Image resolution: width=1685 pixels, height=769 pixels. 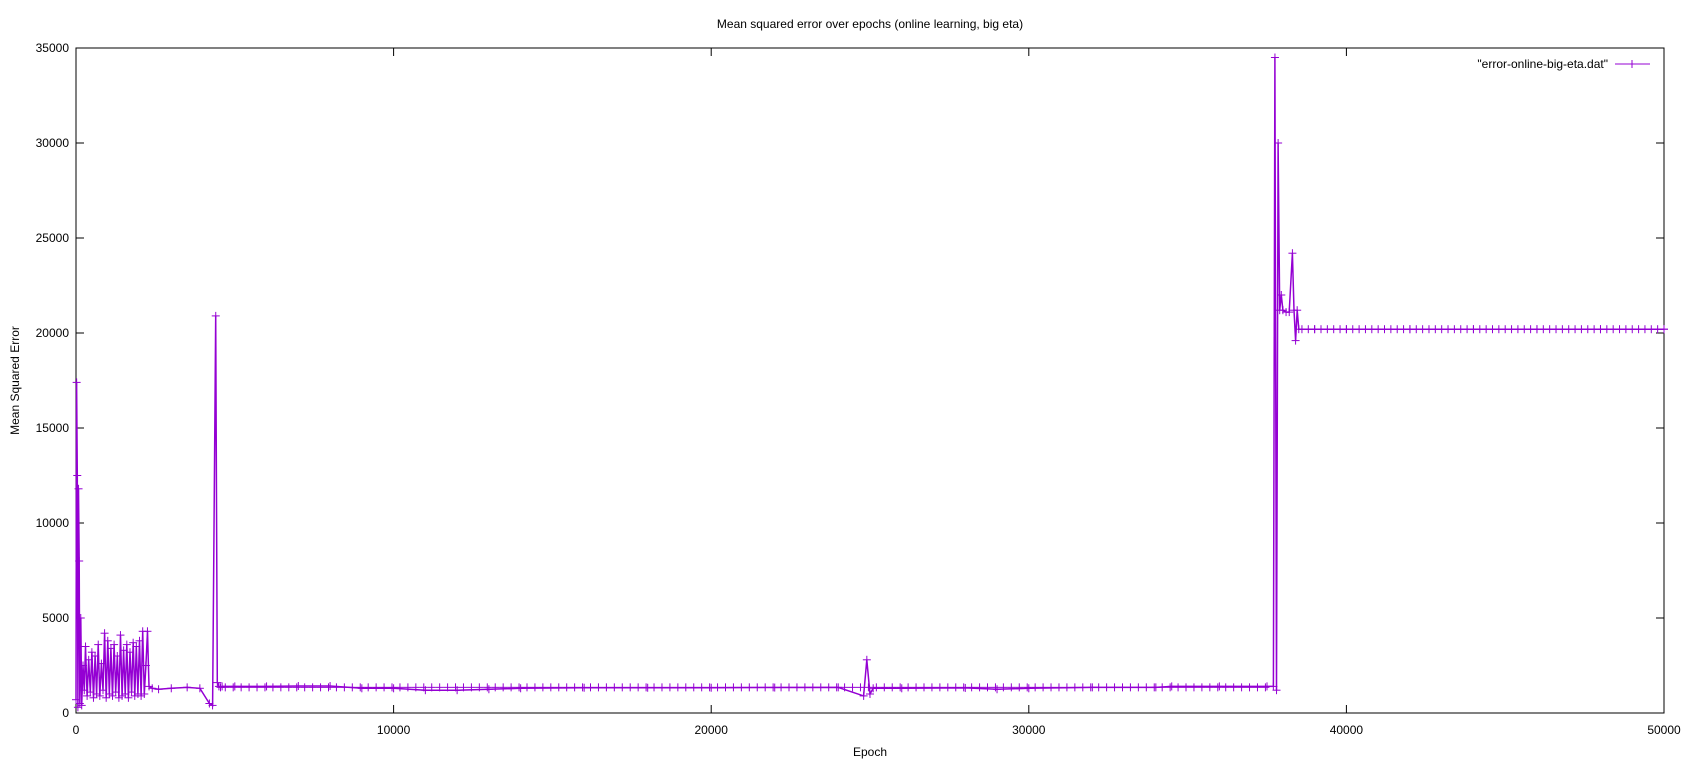 What do you see at coordinates (870, 752) in the screenshot?
I see `x-axis-label: Epoch` at bounding box center [870, 752].